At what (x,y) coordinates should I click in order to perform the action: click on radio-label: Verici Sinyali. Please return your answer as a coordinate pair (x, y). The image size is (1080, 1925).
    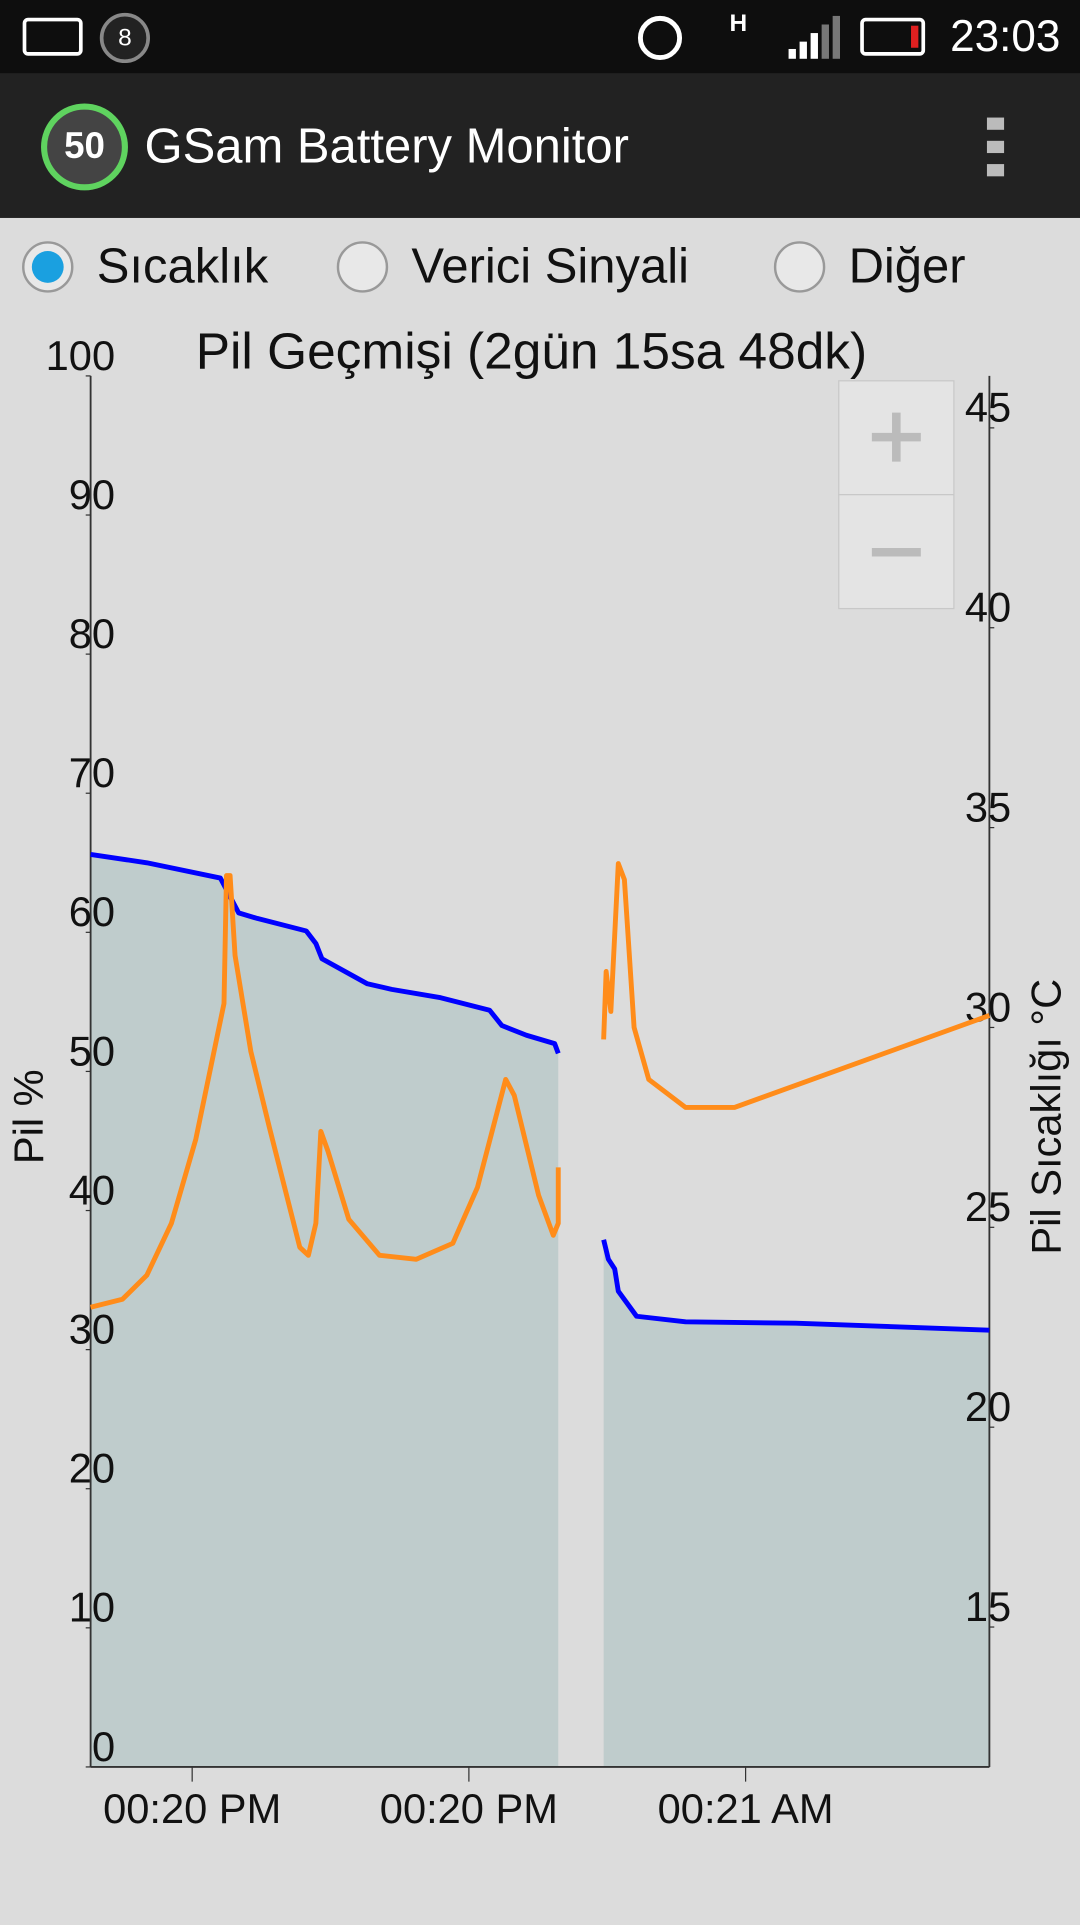
    Looking at the image, I should click on (550, 266).